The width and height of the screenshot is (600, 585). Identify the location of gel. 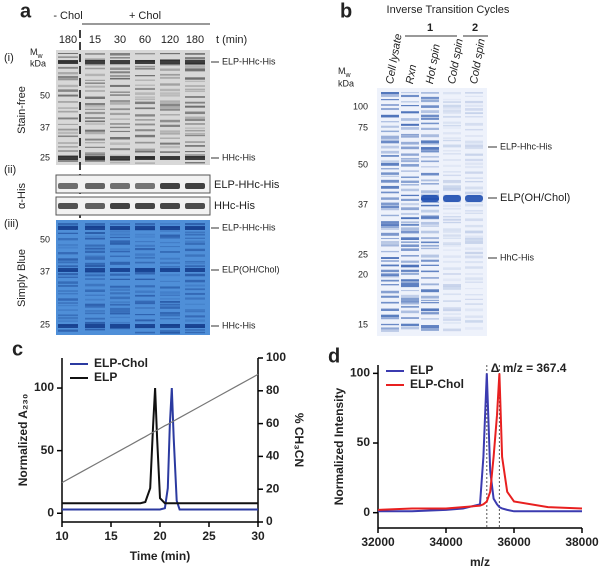
(133, 277).